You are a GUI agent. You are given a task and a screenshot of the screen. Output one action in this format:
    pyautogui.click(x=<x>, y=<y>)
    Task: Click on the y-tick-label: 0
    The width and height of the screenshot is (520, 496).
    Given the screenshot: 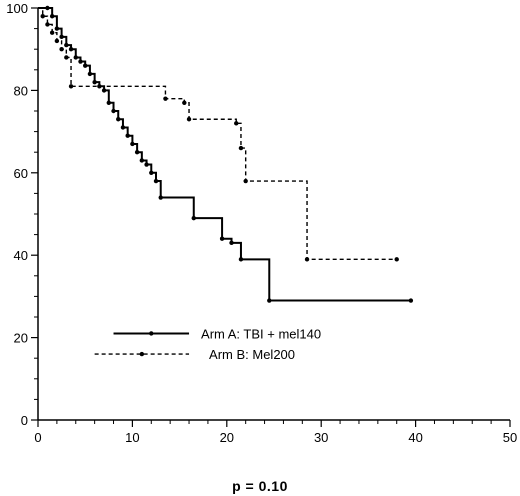 What is the action you would take?
    pyautogui.click(x=24, y=420)
    